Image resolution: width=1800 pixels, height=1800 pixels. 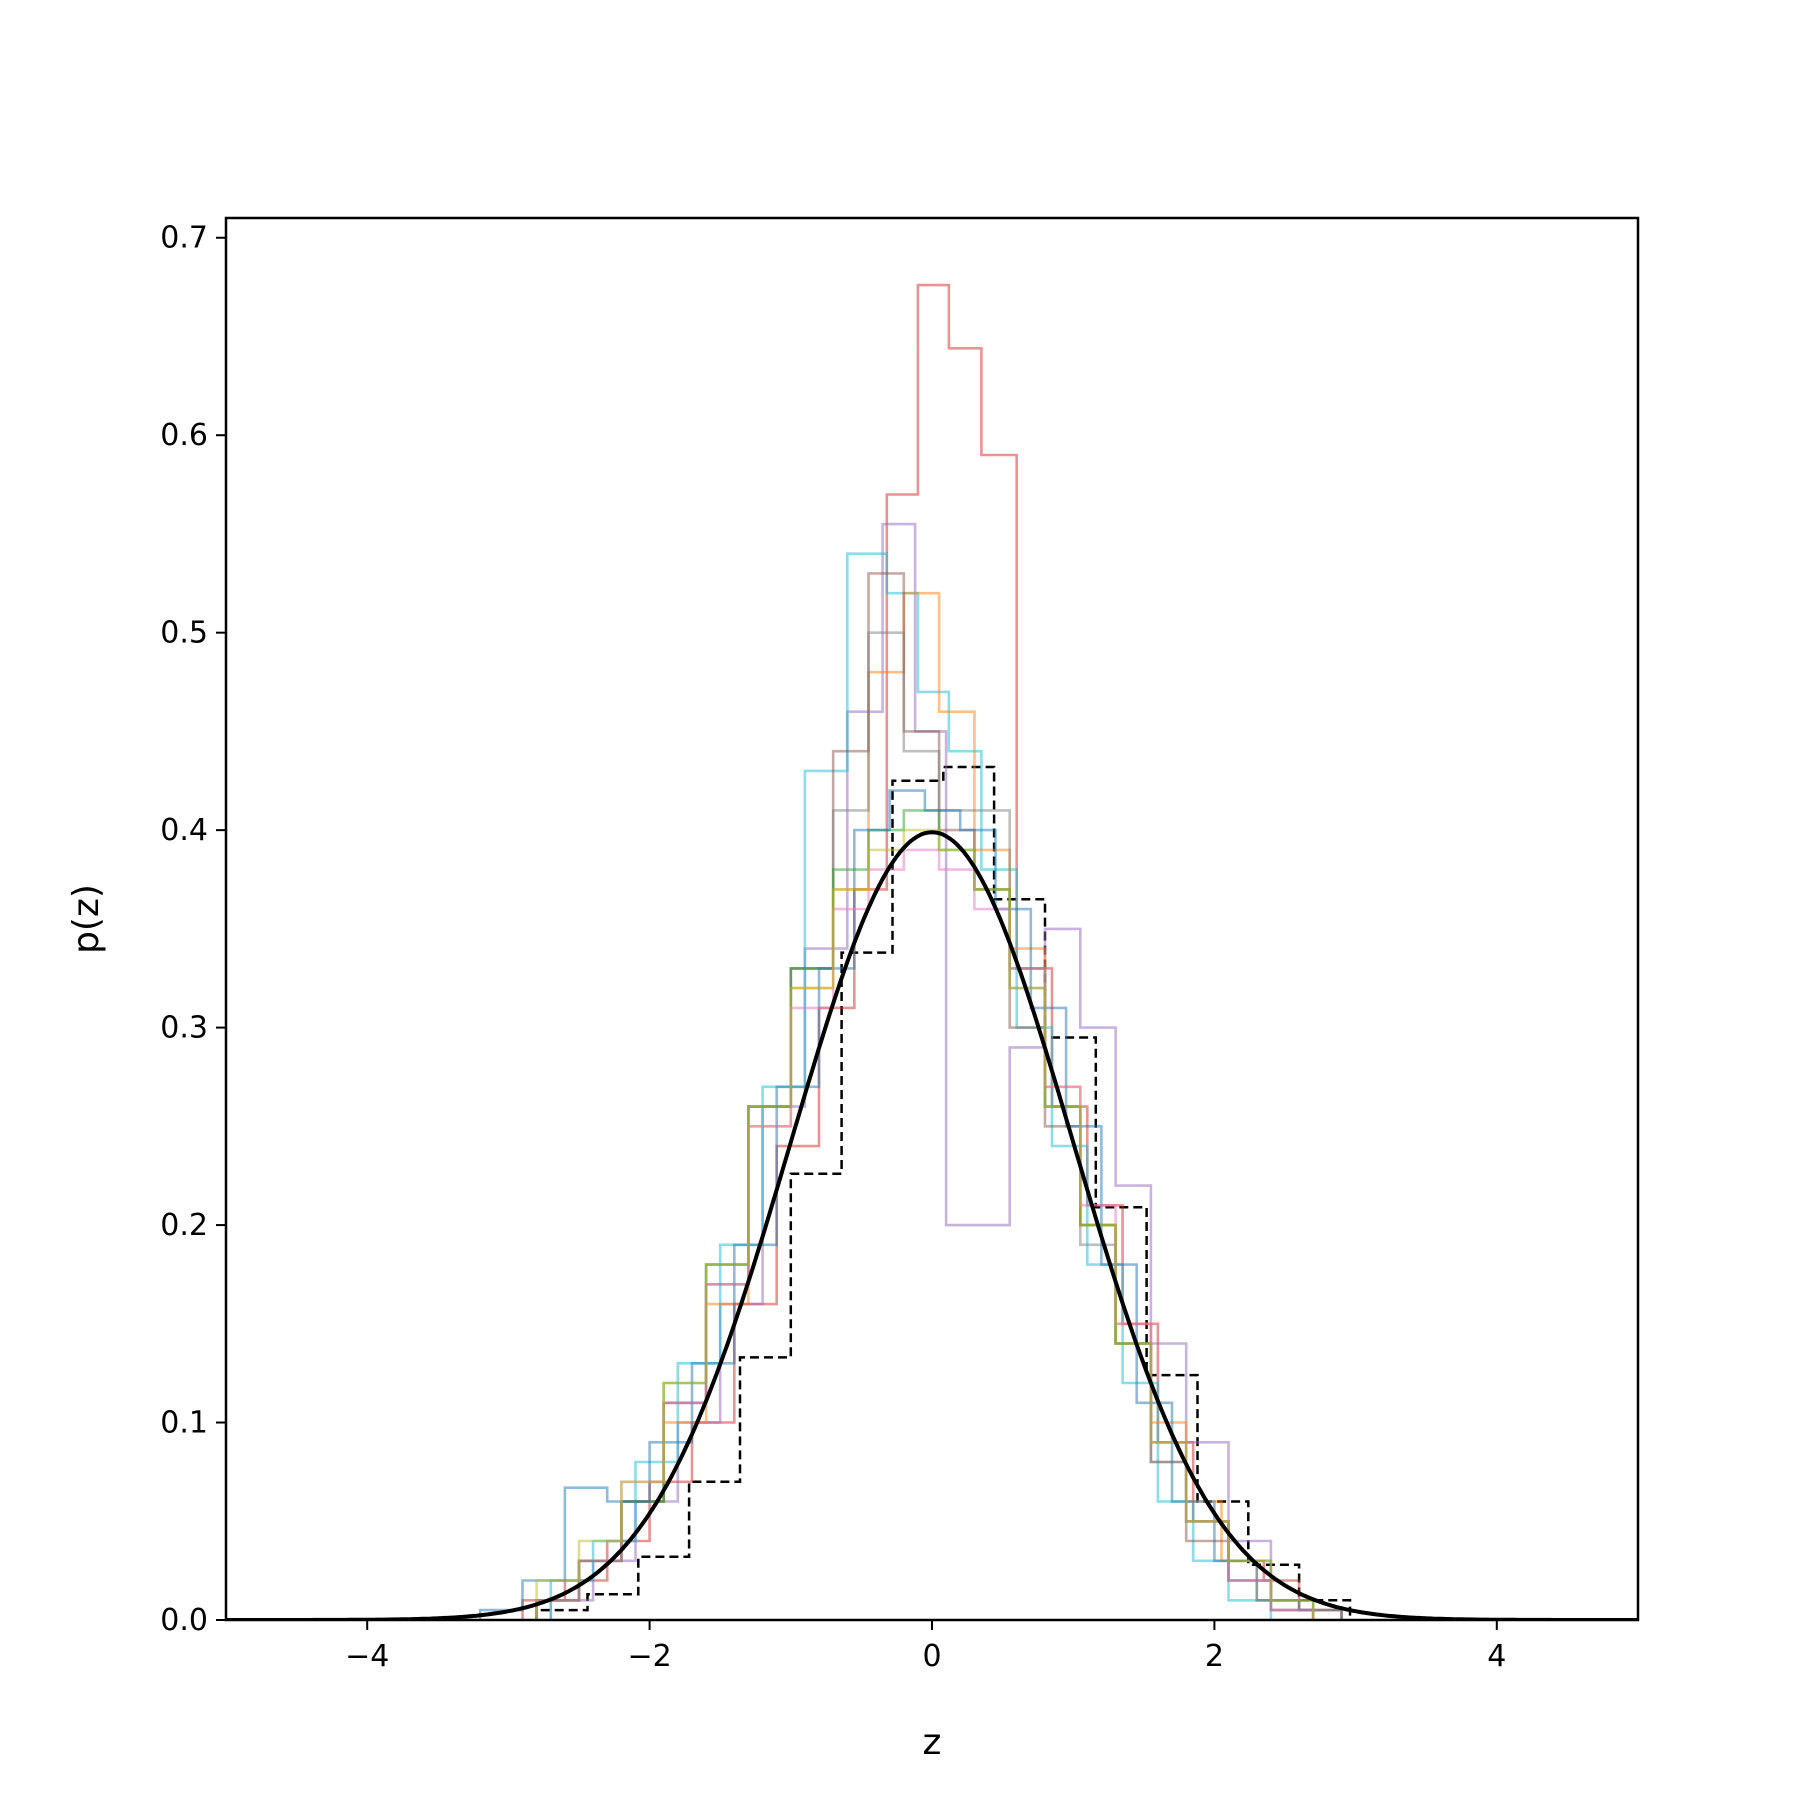 What do you see at coordinates (931, 1656) in the screenshot?
I see `x-tick-label: 0` at bounding box center [931, 1656].